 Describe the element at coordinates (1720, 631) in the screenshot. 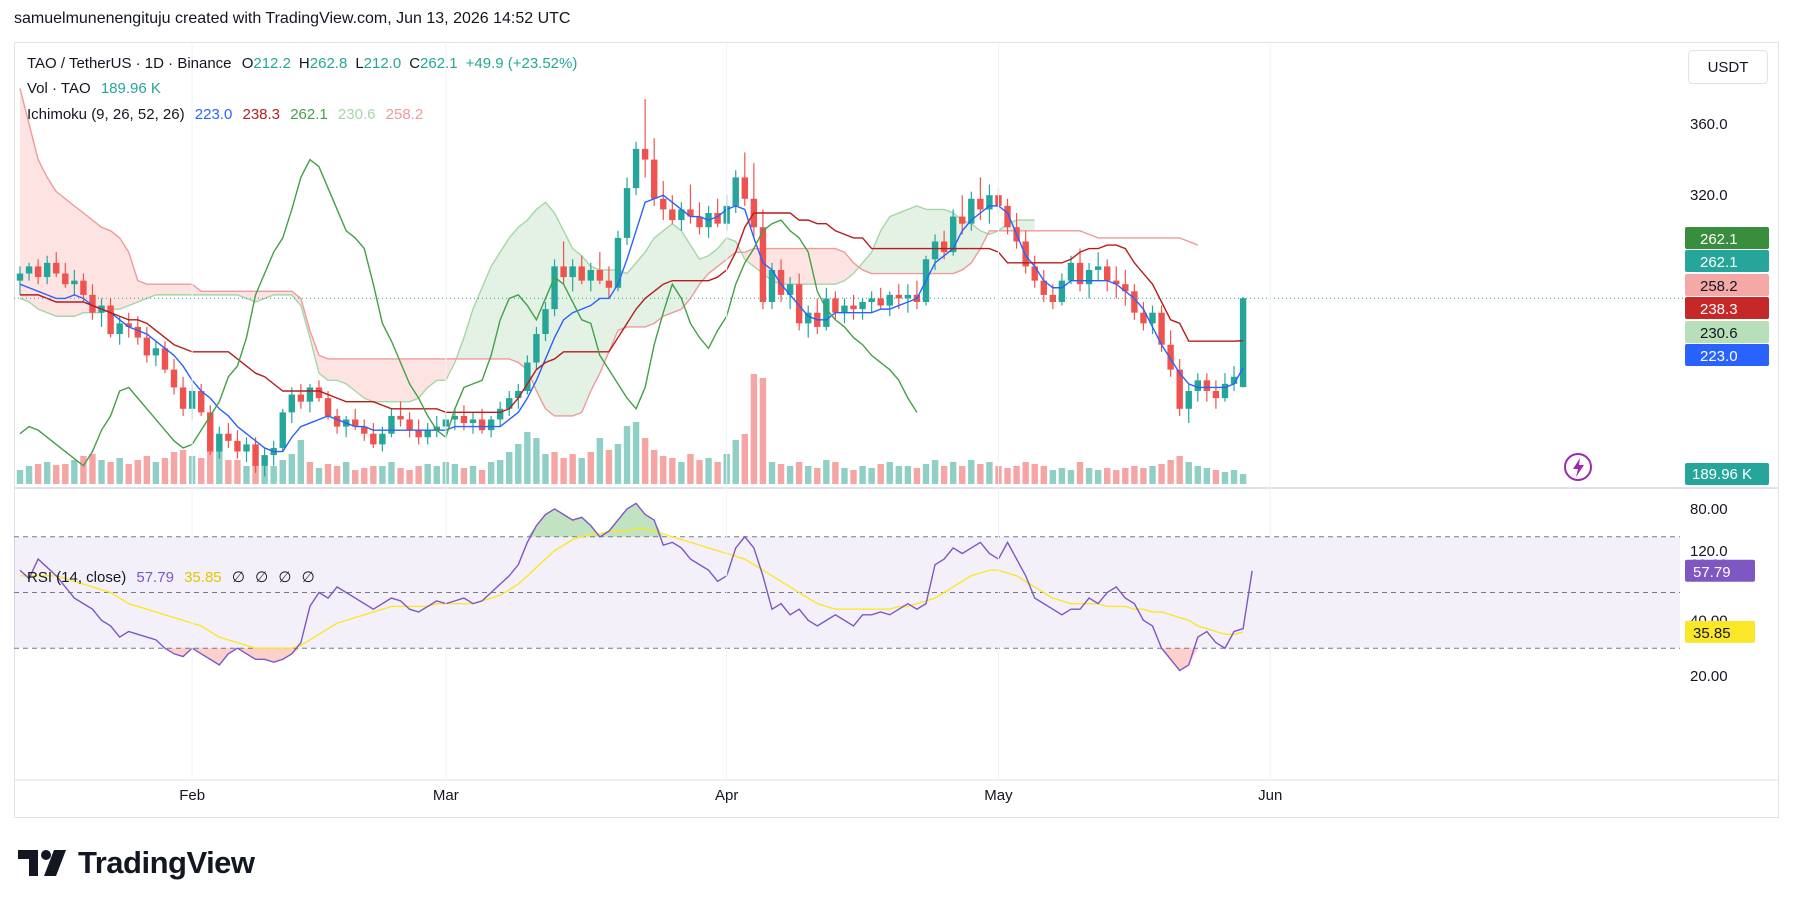

I see `rsi-badge-bg` at that location.